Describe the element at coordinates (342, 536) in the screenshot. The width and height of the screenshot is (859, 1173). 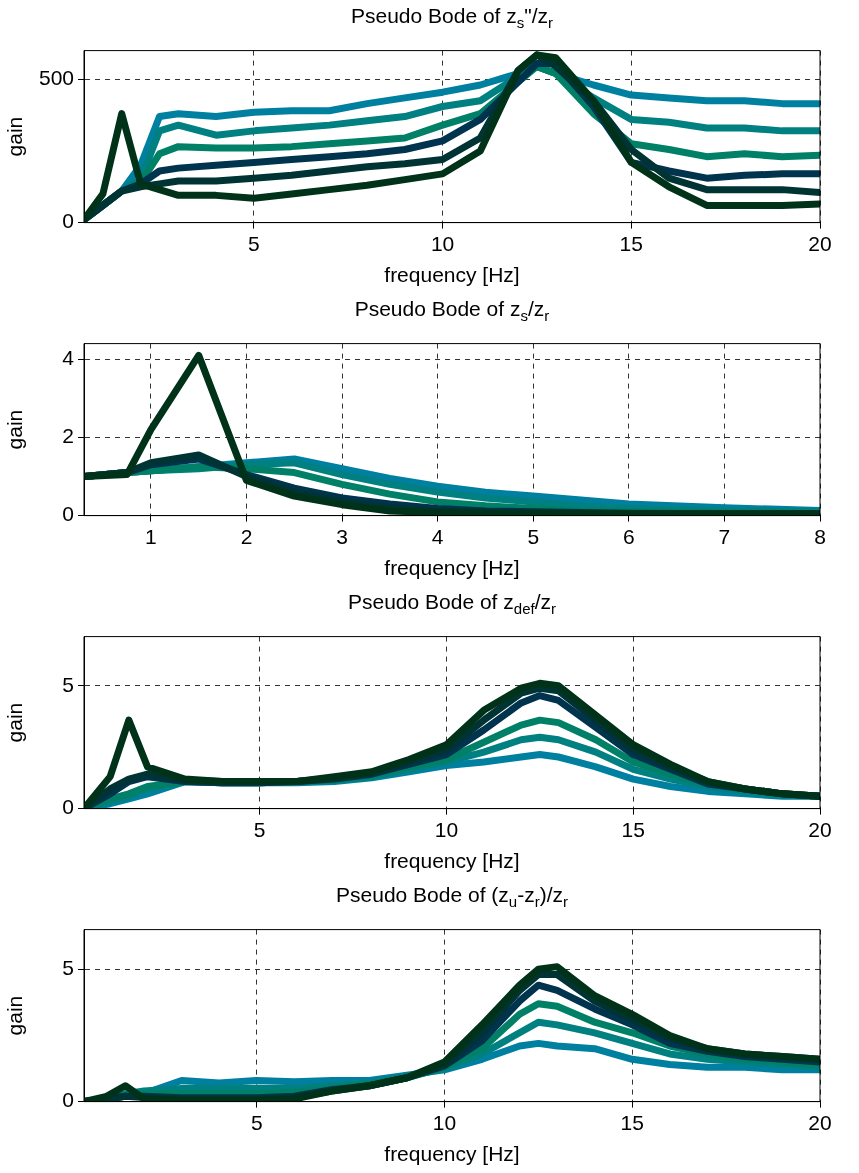
I see `x-tick-label: 3` at that location.